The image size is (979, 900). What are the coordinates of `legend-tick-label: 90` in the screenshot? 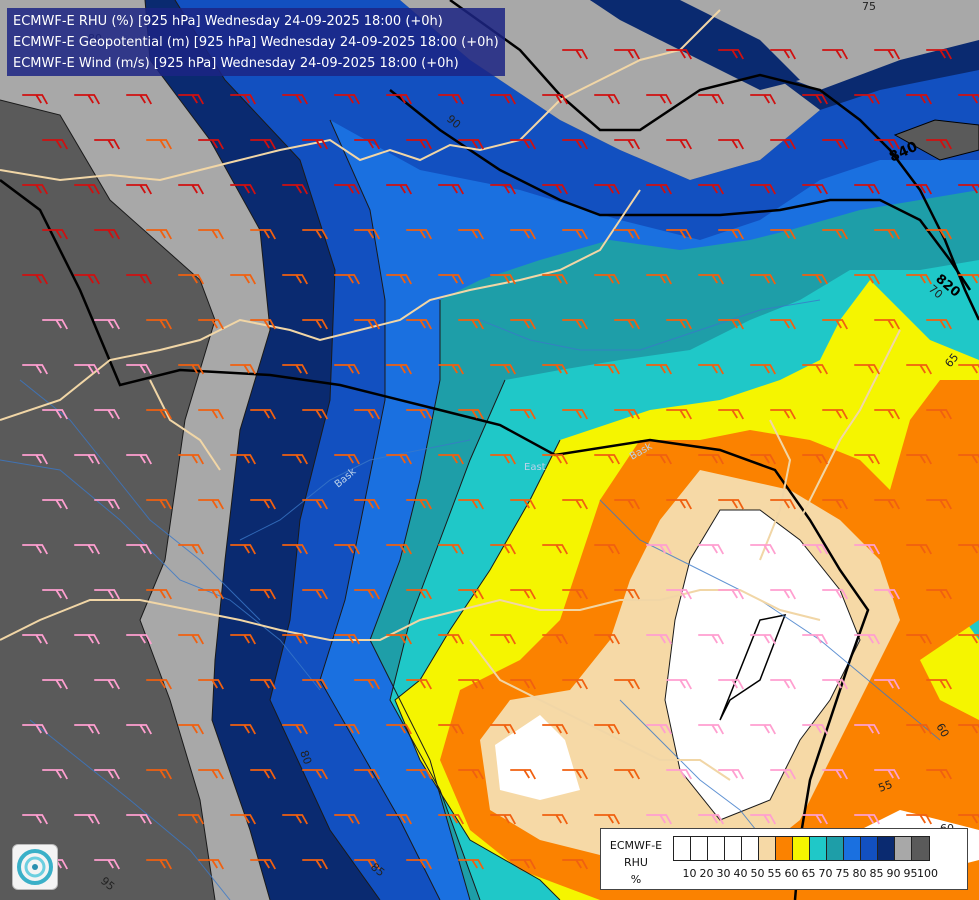 It's located at (893, 873).